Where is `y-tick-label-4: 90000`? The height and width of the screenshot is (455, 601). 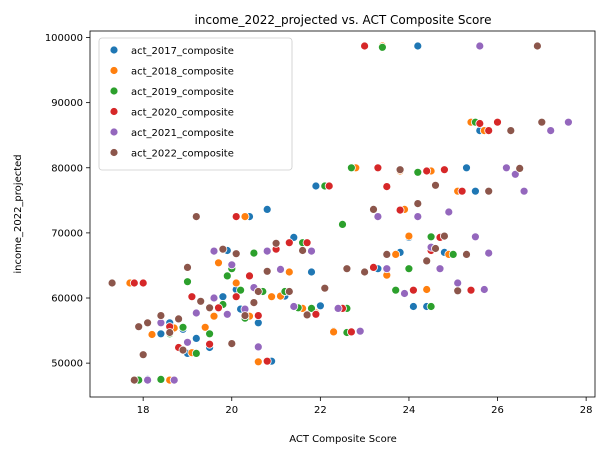
y-tick-label-4: 90000 is located at coordinates (67, 103).